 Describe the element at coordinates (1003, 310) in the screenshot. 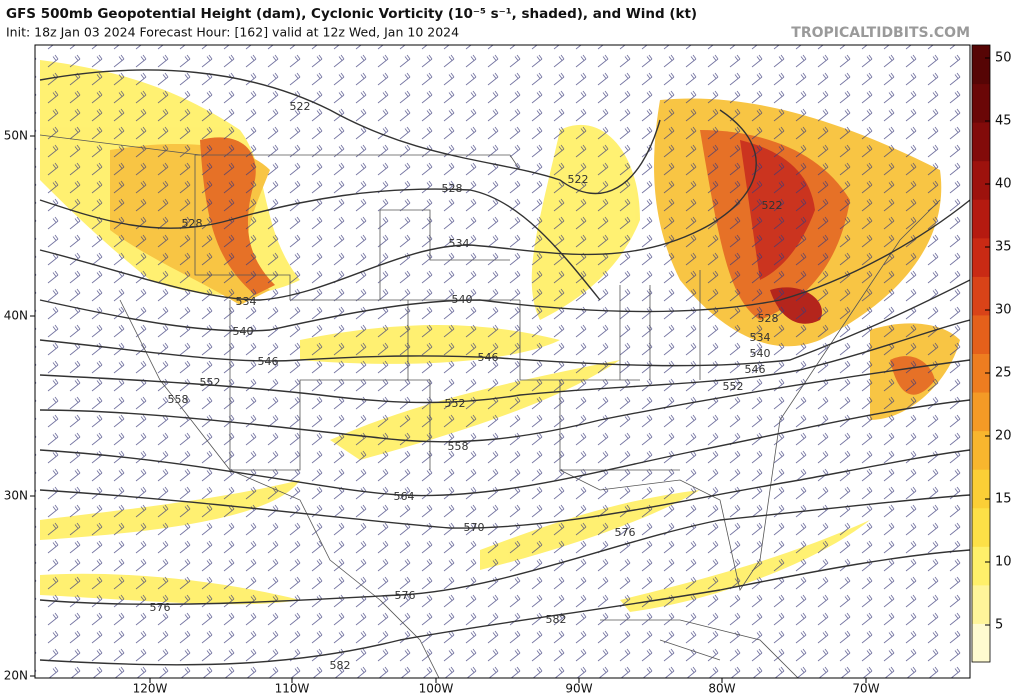

I see `colorbar-label: 30` at that location.